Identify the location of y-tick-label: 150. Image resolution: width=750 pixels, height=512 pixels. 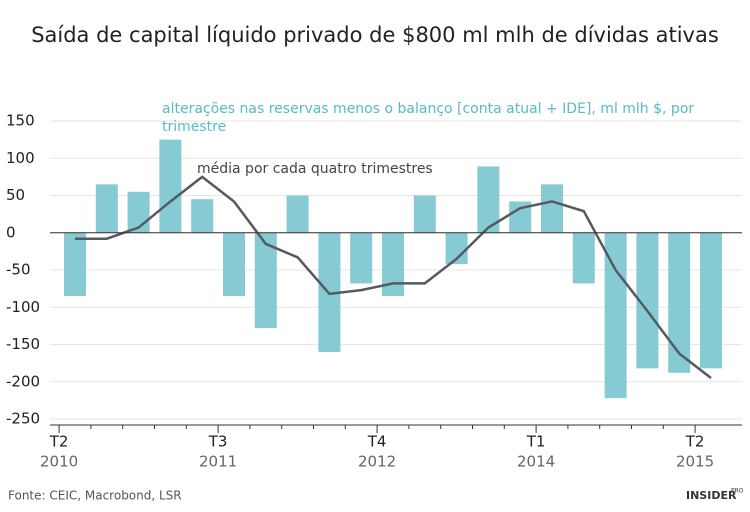
(20, 121).